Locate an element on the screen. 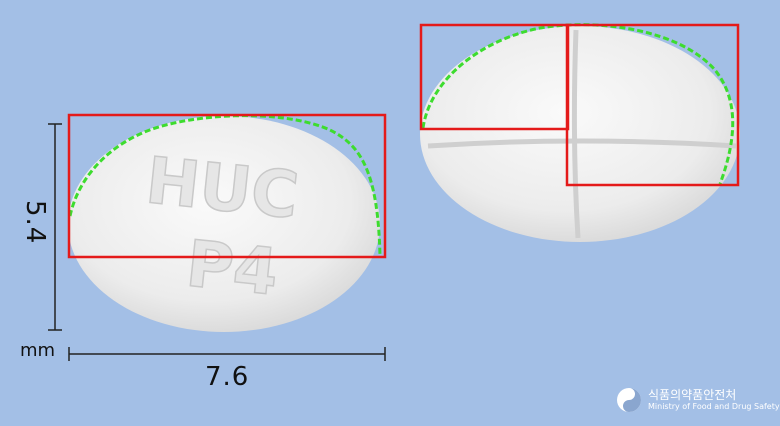 Image resolution: width=780 pixels, height=426 pixels. tablet-imprint-line1: HUC is located at coordinates (221, 189).